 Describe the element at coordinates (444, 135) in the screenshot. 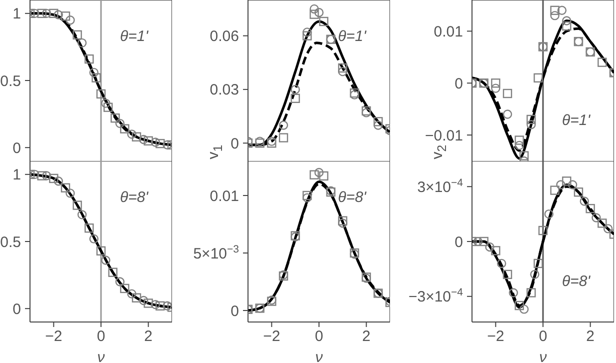

I see `y-tick-label: −0.01` at that location.